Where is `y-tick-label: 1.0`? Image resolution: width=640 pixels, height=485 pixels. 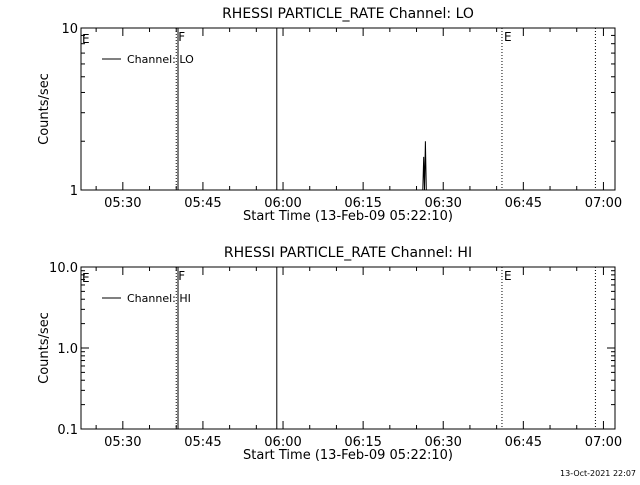
y-tick-label: 1.0 is located at coordinates (67, 349).